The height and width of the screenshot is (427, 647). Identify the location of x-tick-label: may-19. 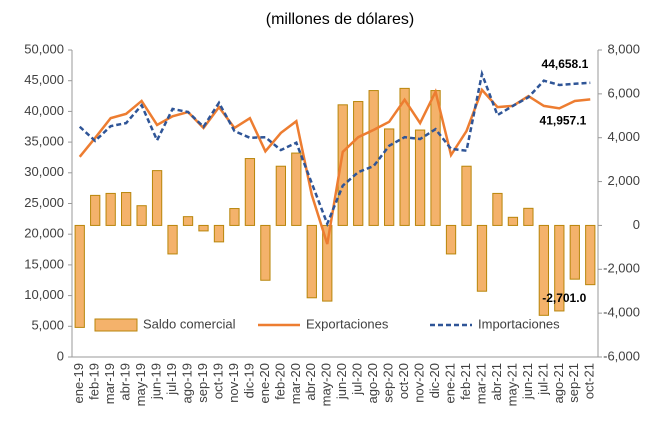
(140, 384).